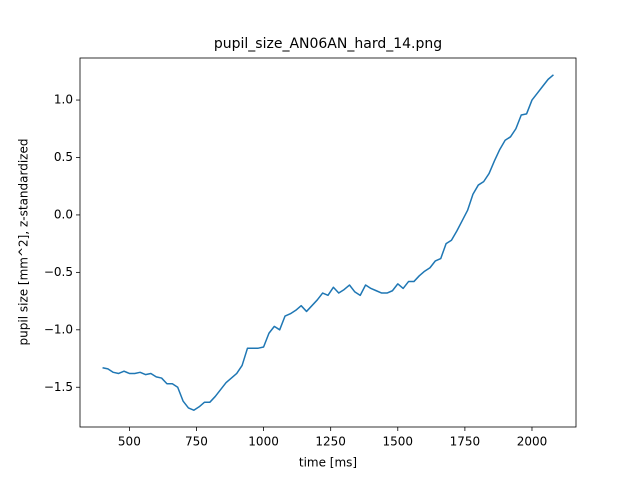 This screenshot has height=480, width=640. What do you see at coordinates (328, 44) in the screenshot?
I see `chart-title: pupil_size_AN06AN_hard_14.png` at bounding box center [328, 44].